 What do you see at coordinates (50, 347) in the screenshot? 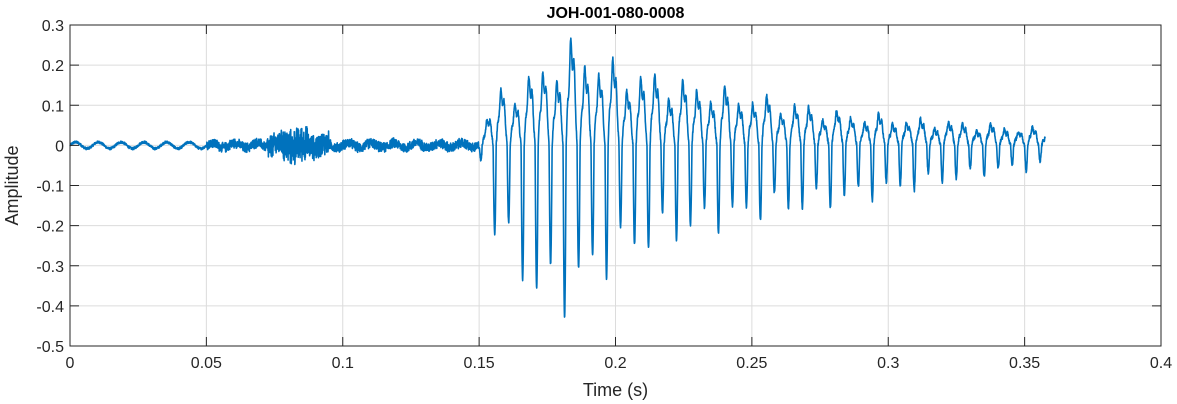
I see `y-tick-label: -0.5` at bounding box center [50, 347].